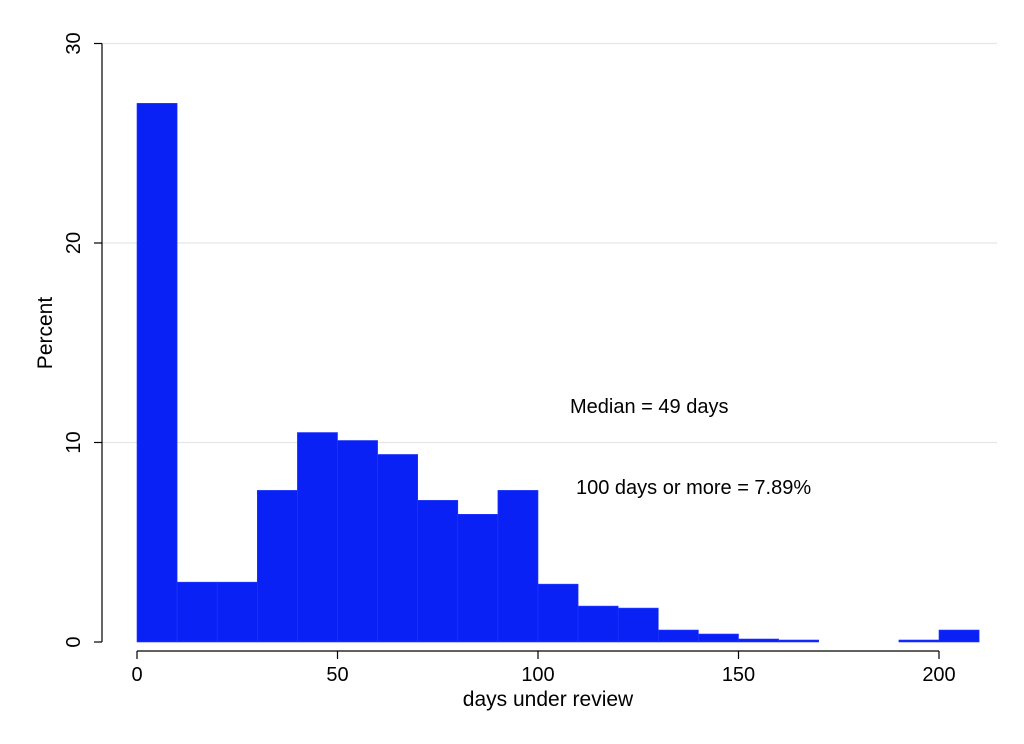 This screenshot has height=744, width=1024. What do you see at coordinates (82, 340) in the screenshot?
I see `y-axis-ticks: 0 10 20 30` at bounding box center [82, 340].